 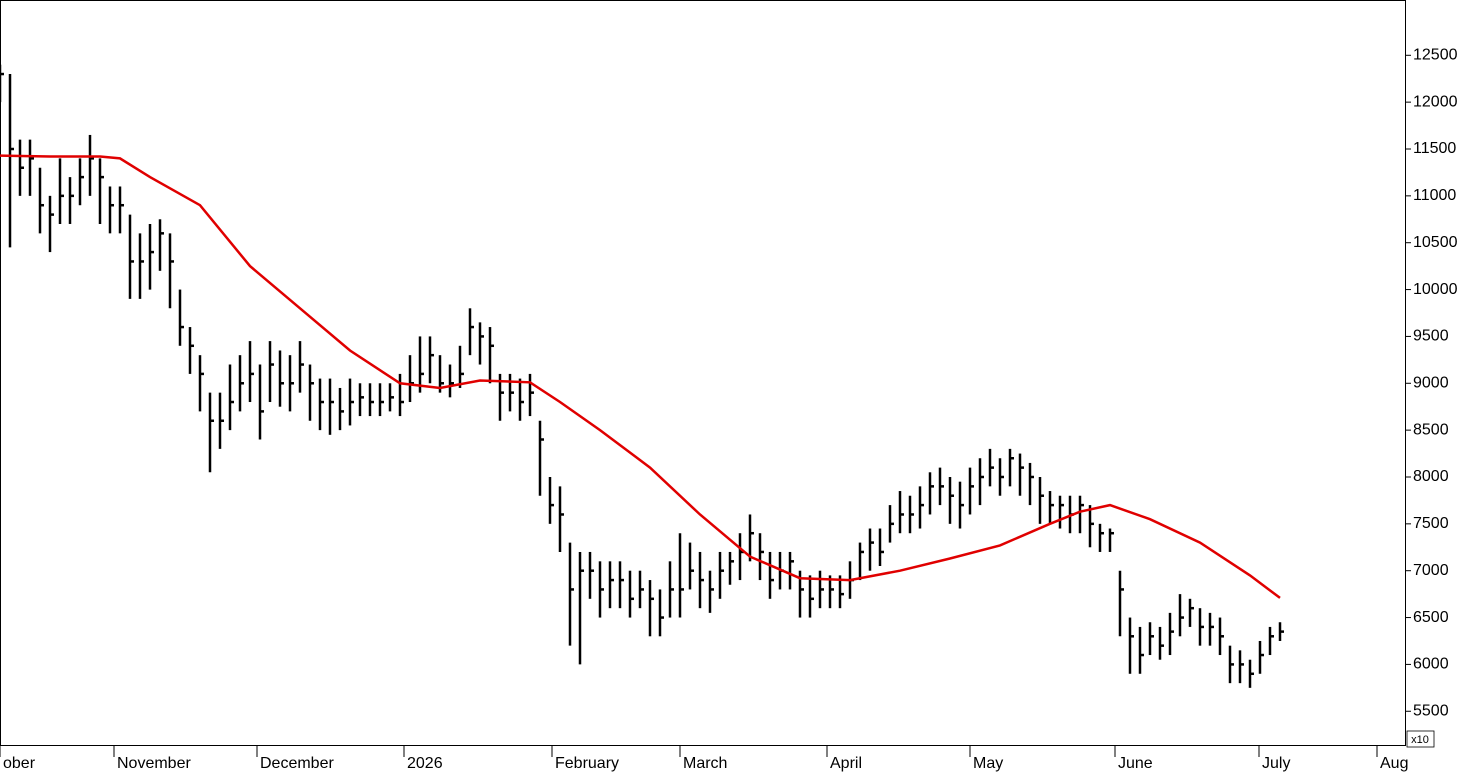 What do you see at coordinates (1431, 476) in the screenshot?
I see `y-tick-label: 8000` at bounding box center [1431, 476].